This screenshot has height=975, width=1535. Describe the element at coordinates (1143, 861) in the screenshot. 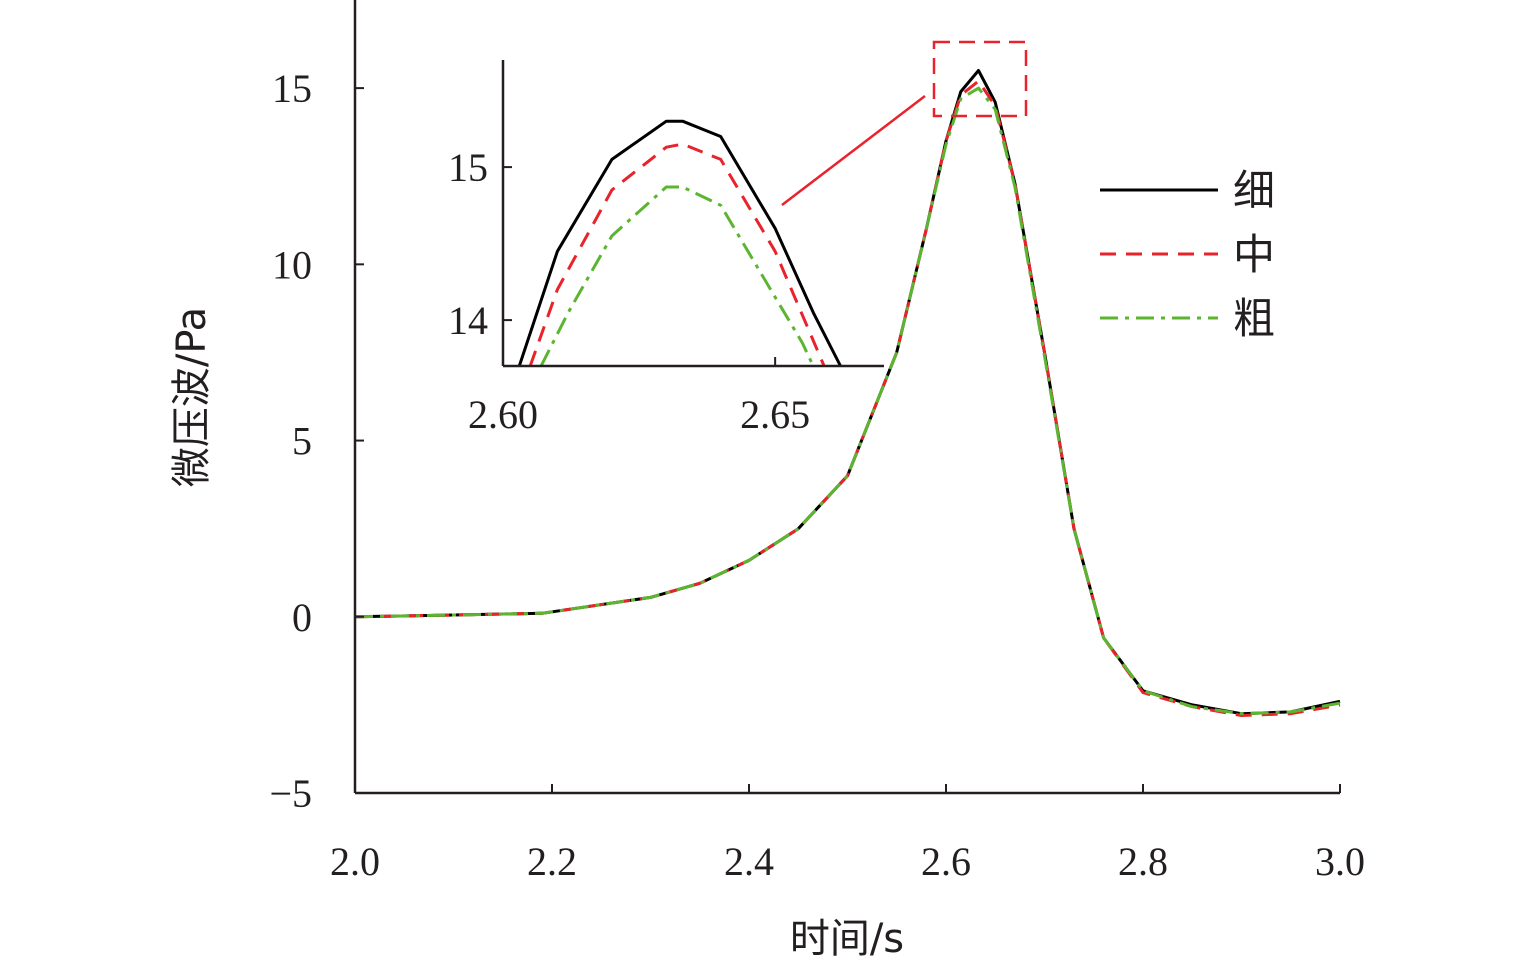

I see `main-x-tick-label-4: 2.8` at that location.